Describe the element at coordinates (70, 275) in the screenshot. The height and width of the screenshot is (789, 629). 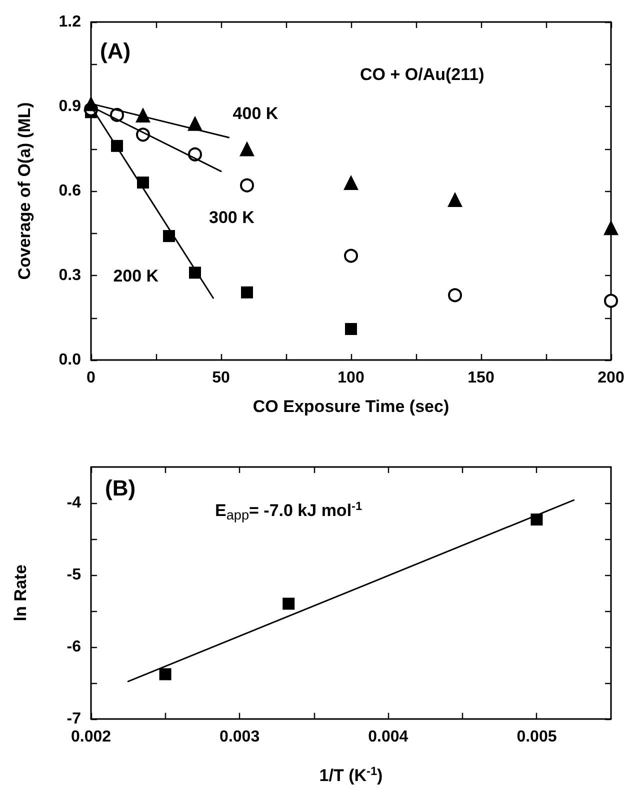
I see `y-tick-label: 0.3` at that location.